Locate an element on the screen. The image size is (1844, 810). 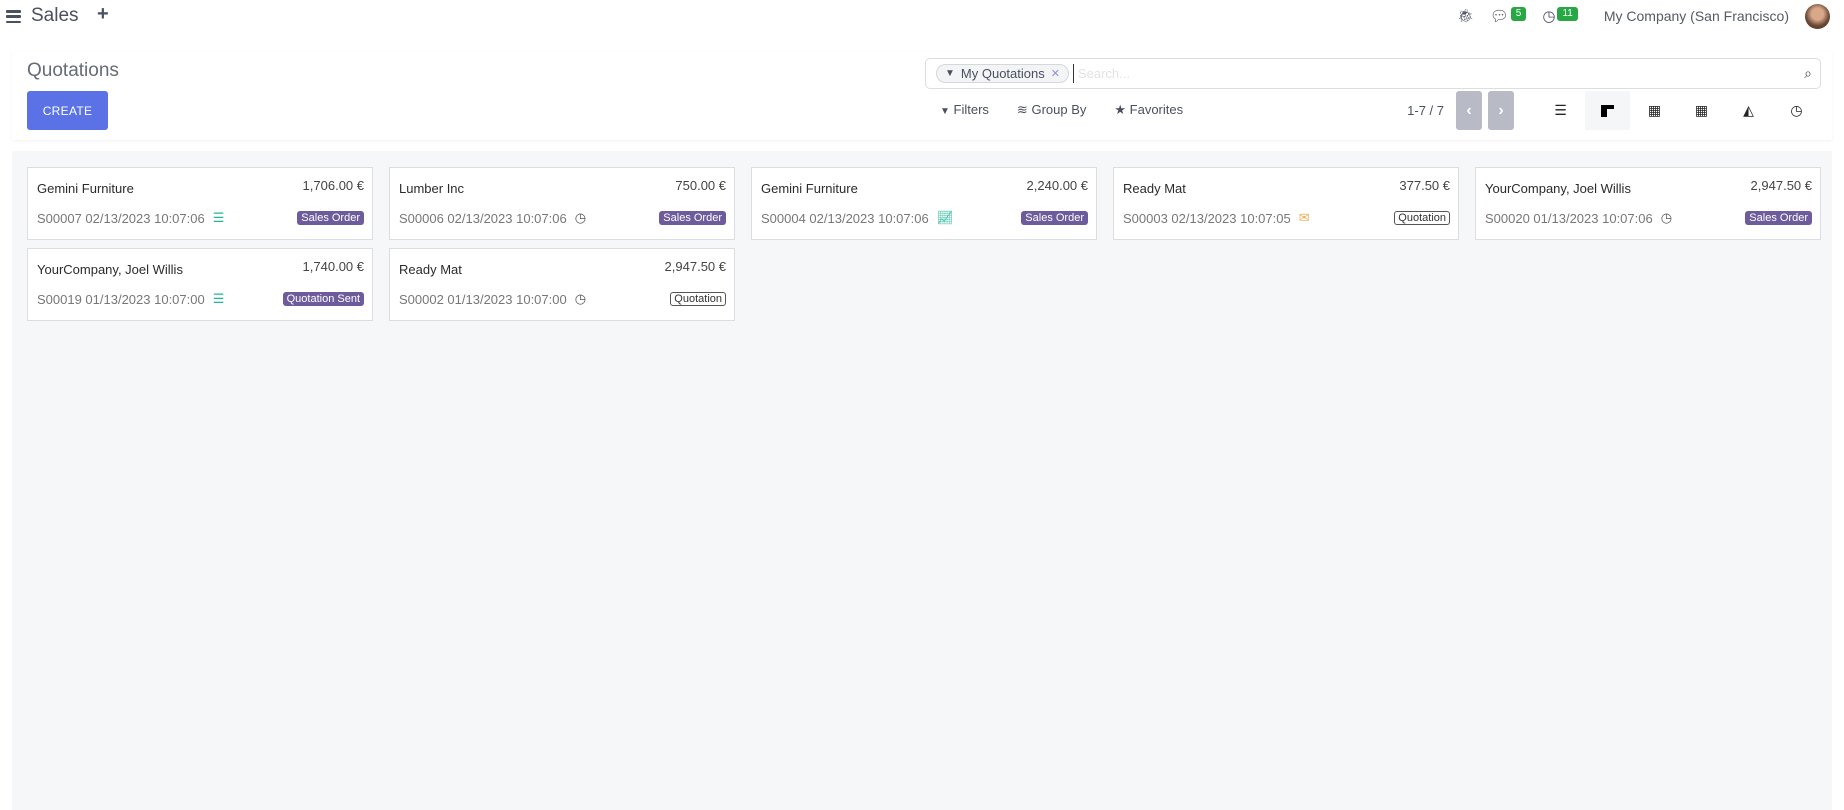
amount: 1,740.00 € is located at coordinates (333, 266).